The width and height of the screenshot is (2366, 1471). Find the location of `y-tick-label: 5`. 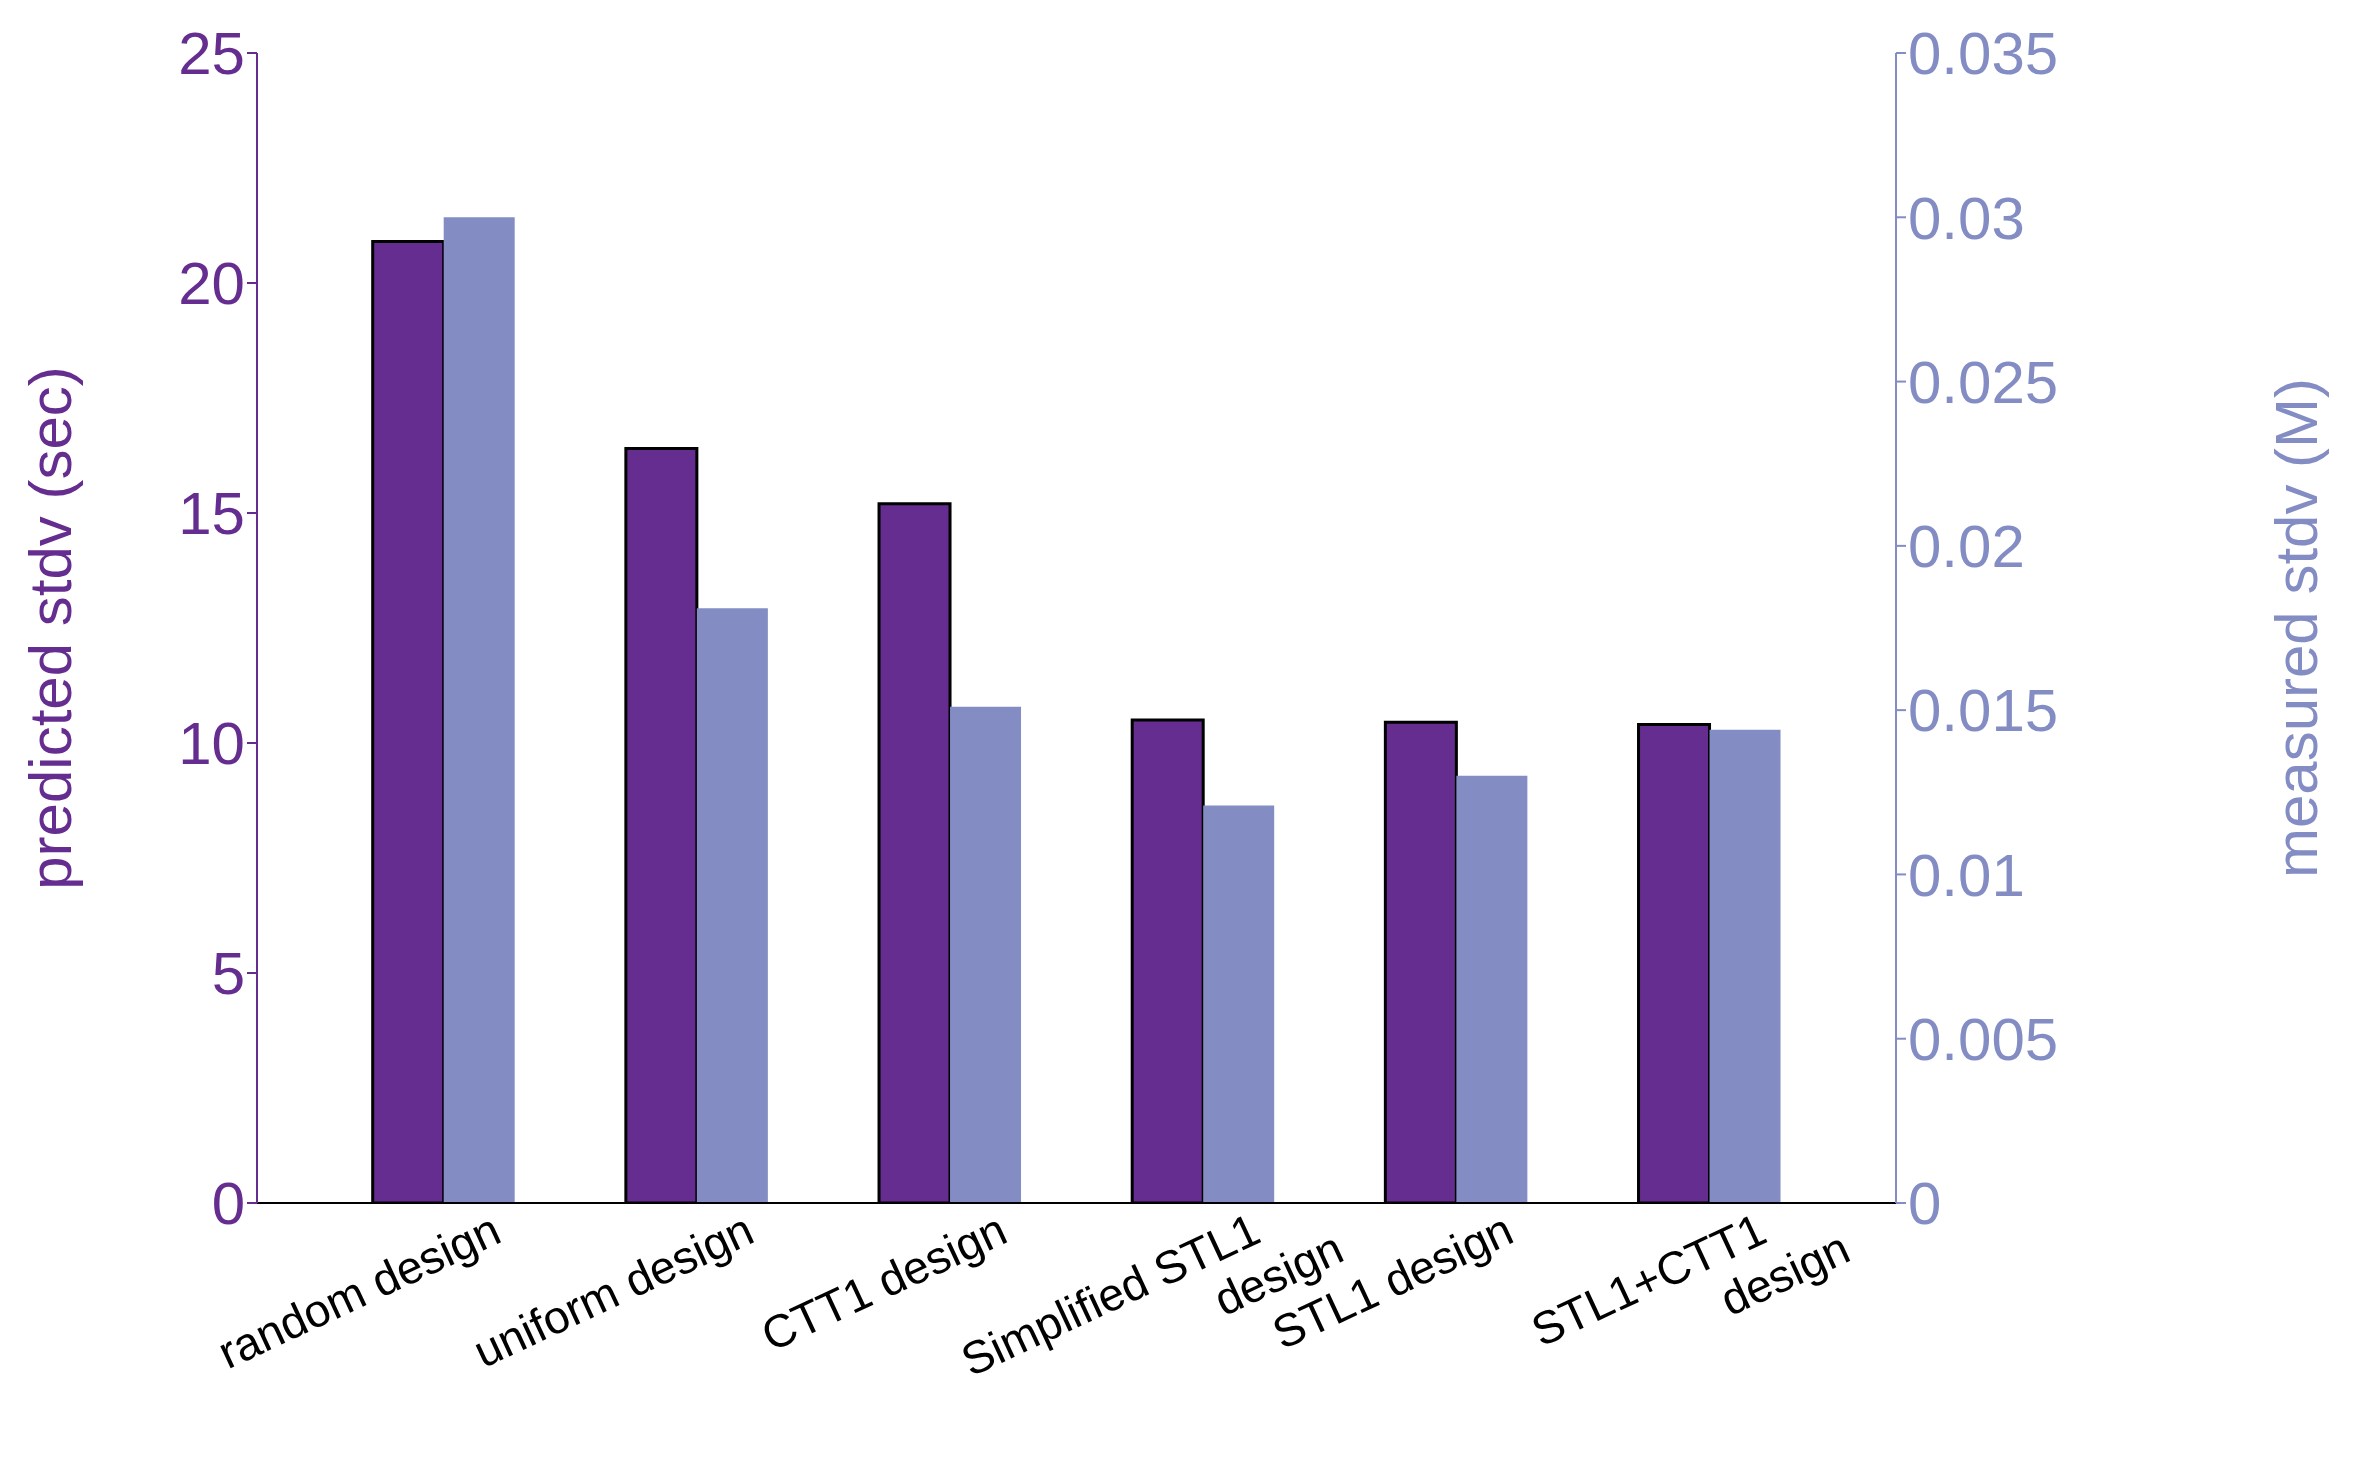

y-tick-label: 5 is located at coordinates (228, 974).